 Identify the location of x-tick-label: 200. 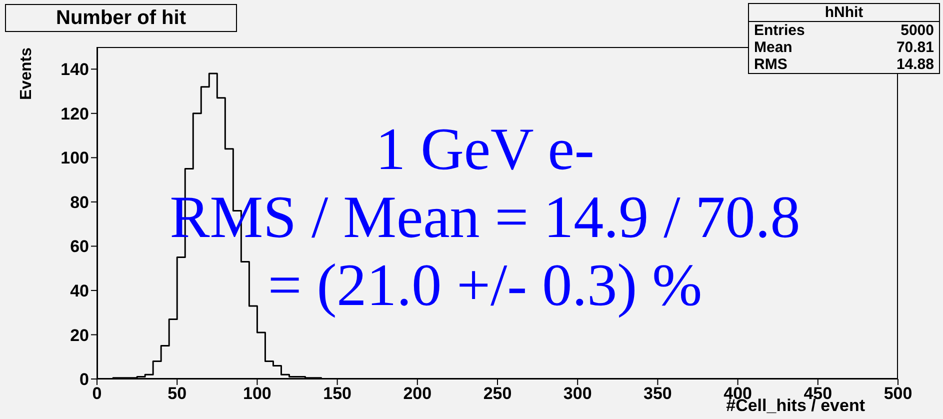
(417, 394).